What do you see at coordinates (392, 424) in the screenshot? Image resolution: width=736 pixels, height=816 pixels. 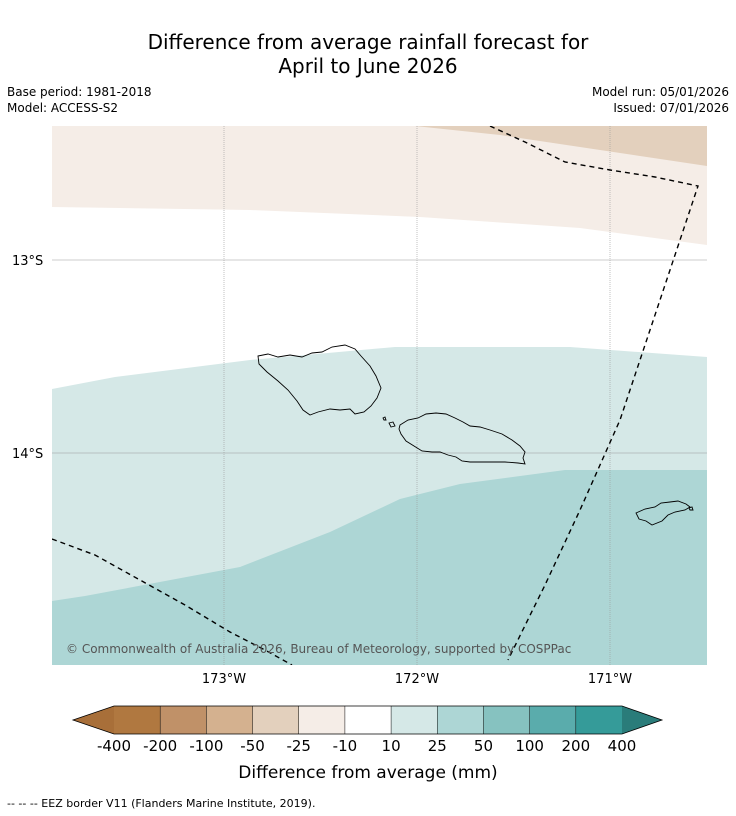 I see `manono-island` at bounding box center [392, 424].